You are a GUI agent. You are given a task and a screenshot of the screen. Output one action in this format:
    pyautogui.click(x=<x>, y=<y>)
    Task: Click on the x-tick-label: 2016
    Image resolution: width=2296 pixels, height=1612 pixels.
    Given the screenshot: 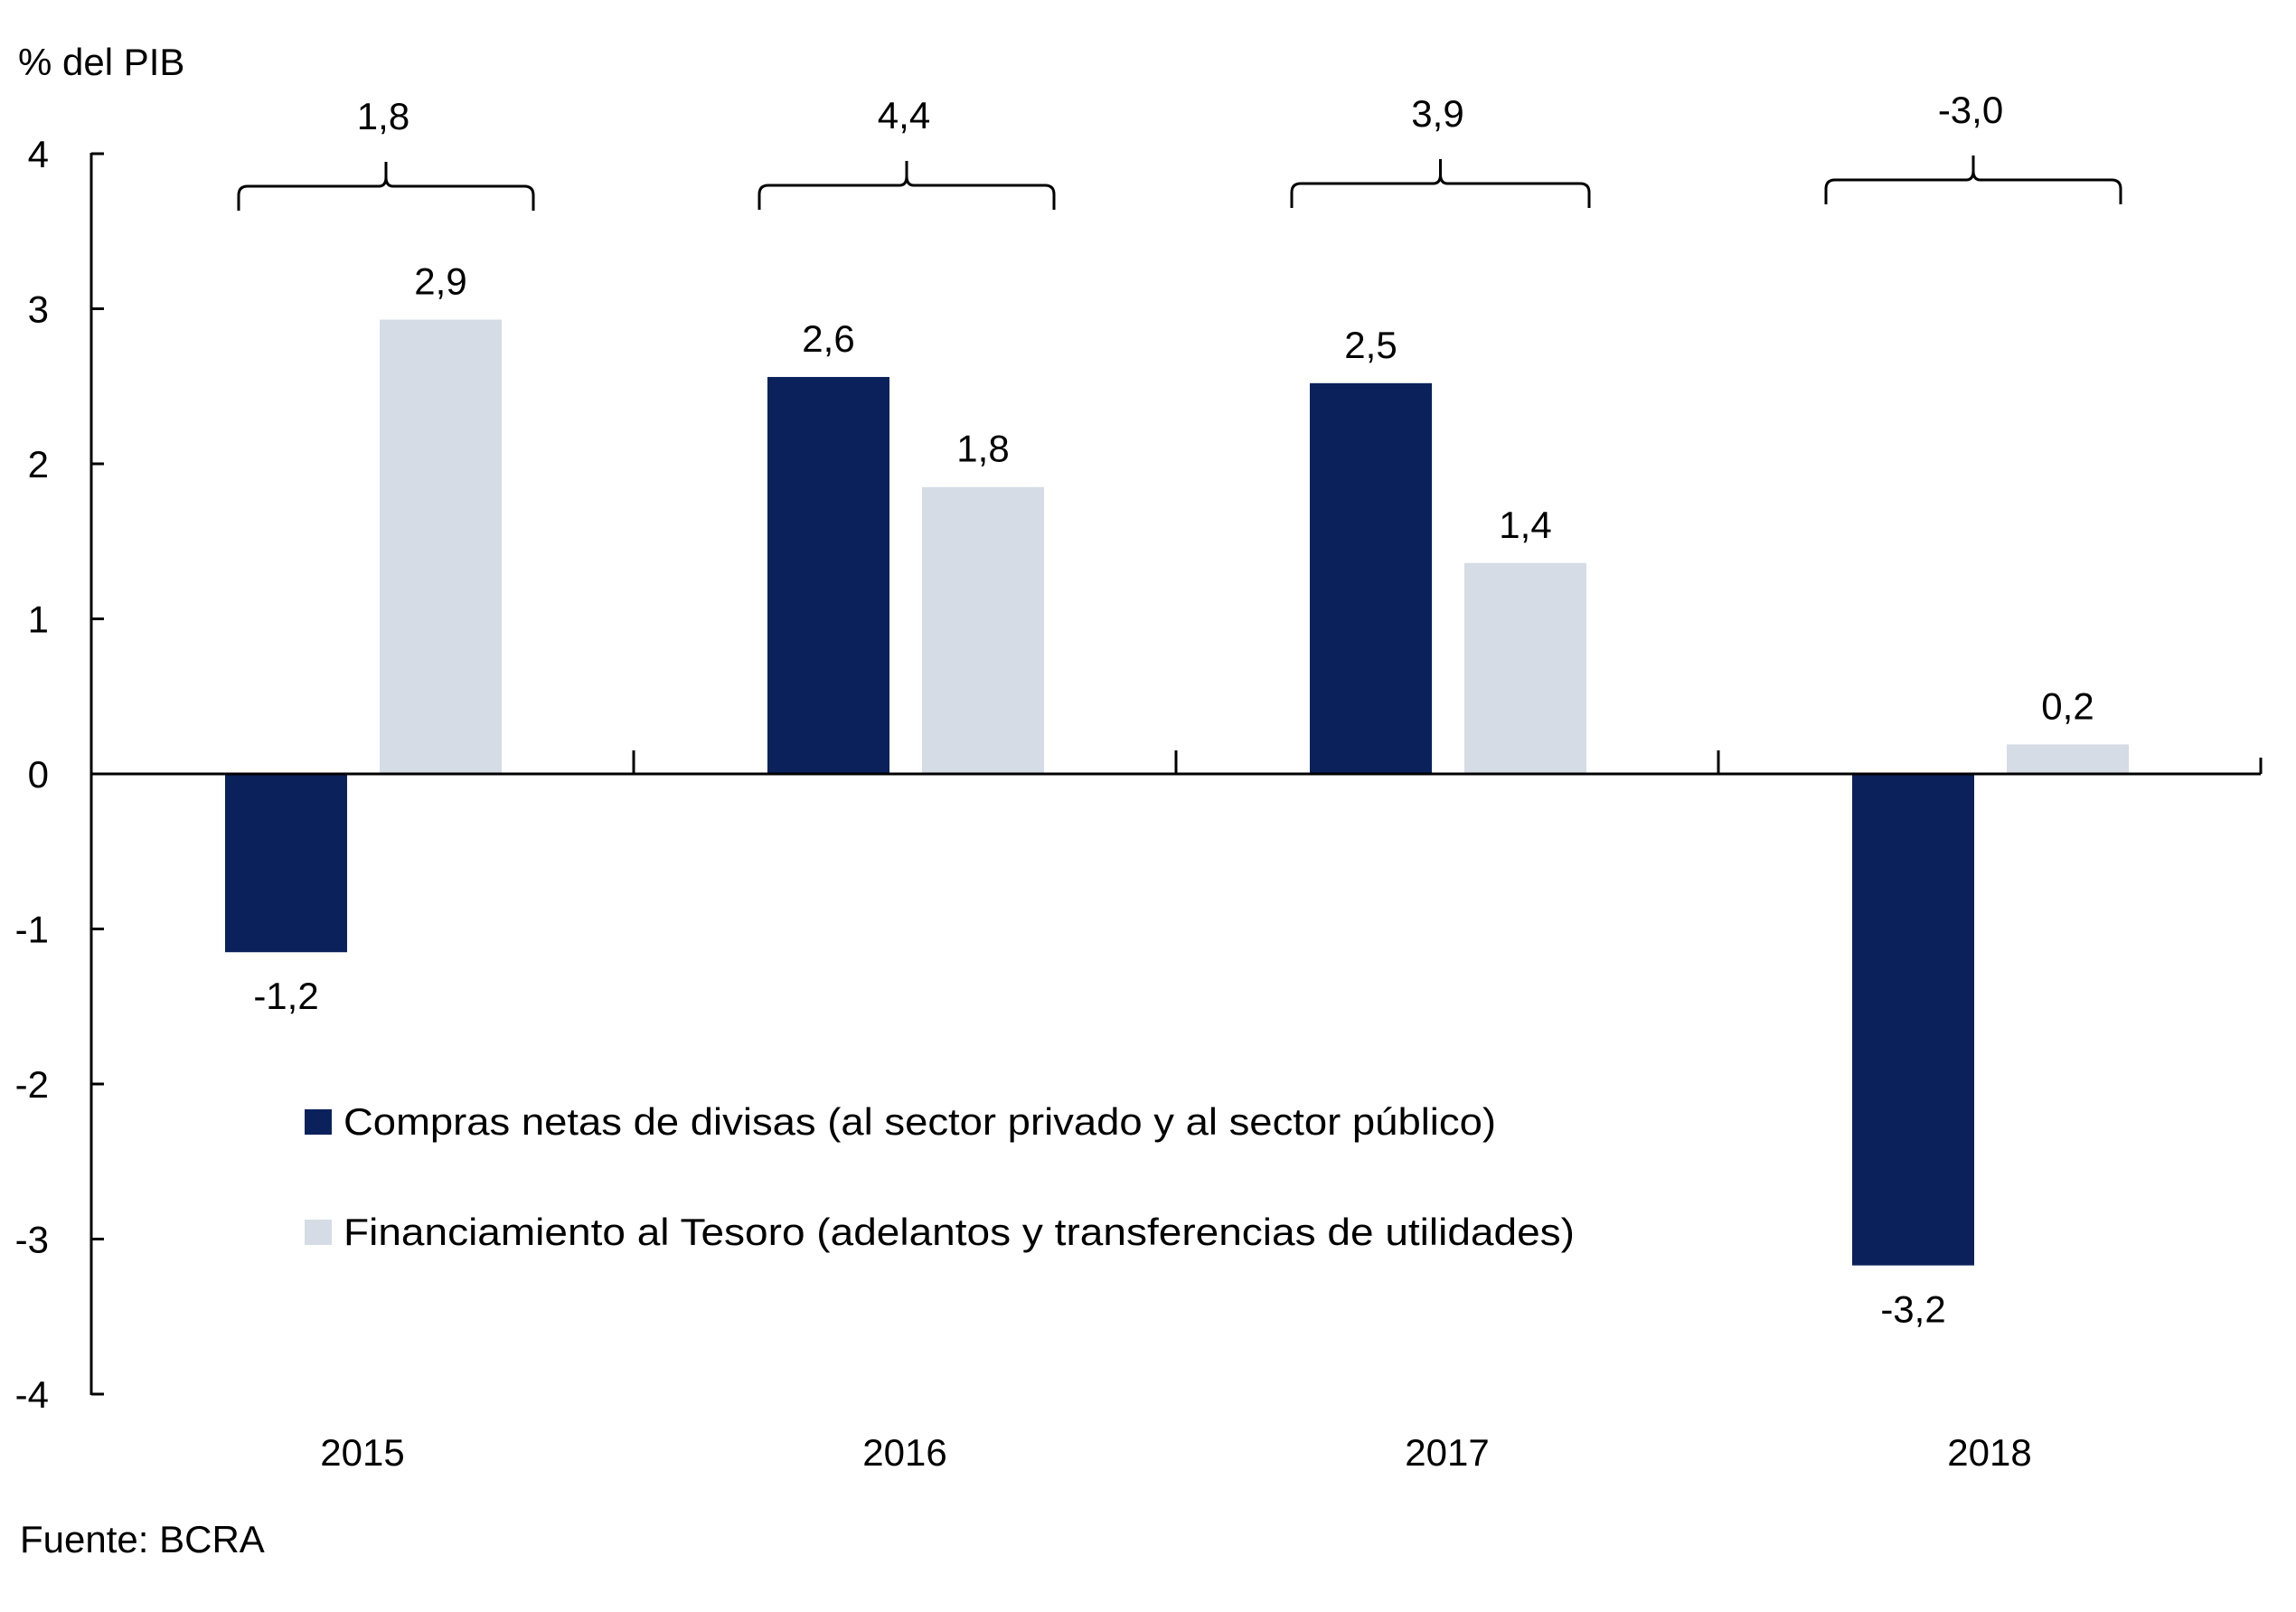 What is the action you would take?
    pyautogui.click(x=904, y=1452)
    